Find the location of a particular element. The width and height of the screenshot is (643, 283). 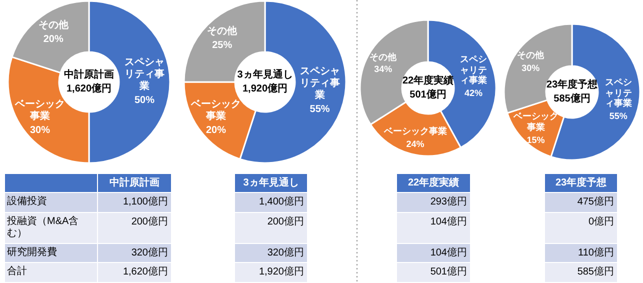

text: 1,100億円 is located at coordinates (145, 202).